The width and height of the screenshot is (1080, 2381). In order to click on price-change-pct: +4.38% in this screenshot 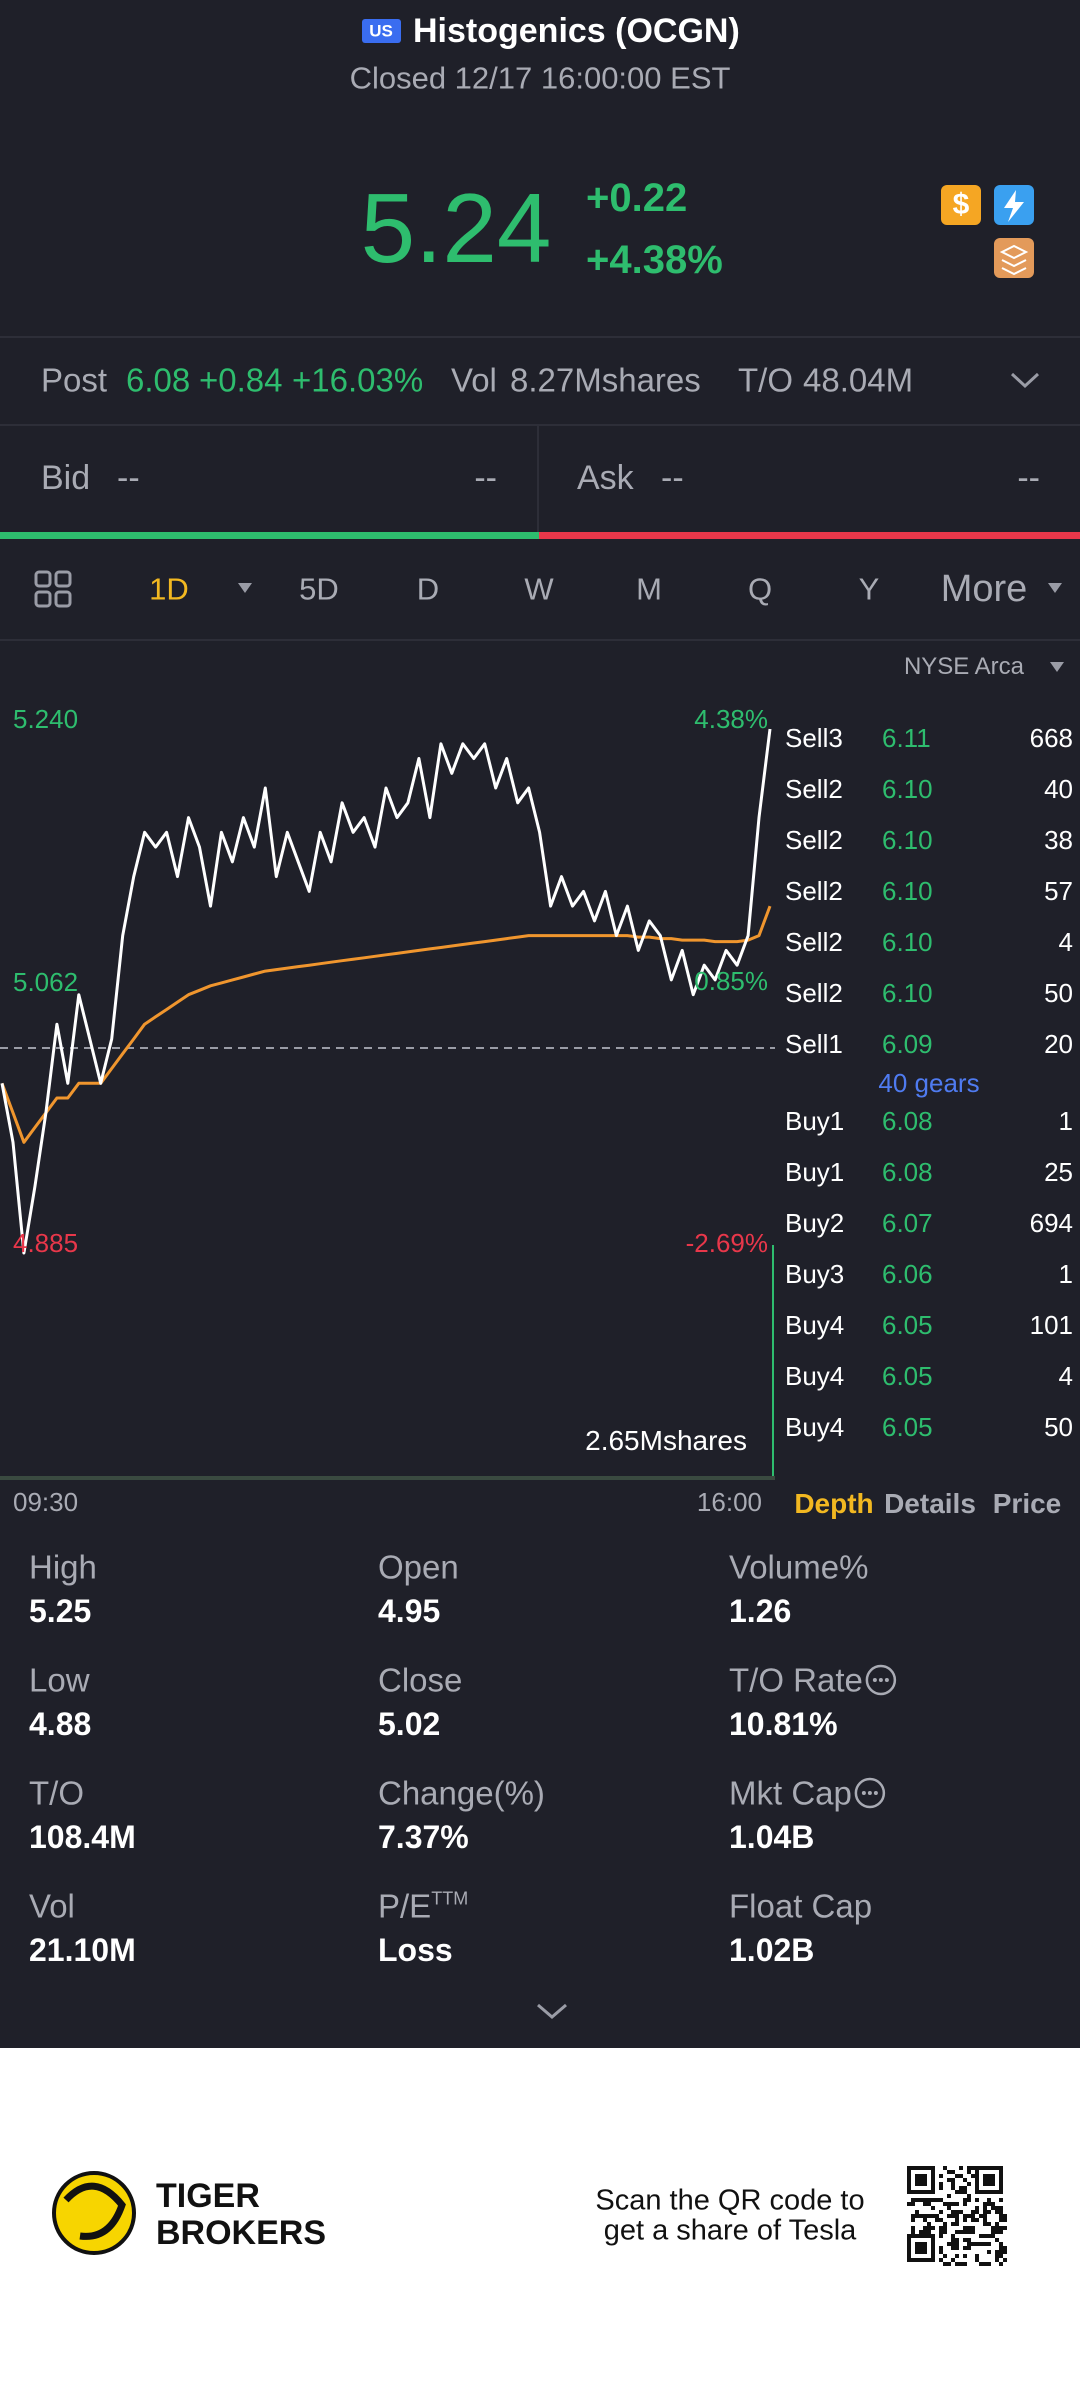, I will do `click(654, 260)`.